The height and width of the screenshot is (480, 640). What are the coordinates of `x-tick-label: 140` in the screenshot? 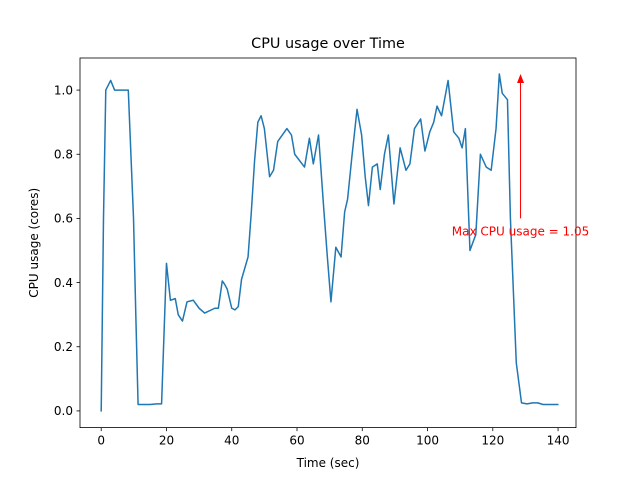 It's located at (558, 441).